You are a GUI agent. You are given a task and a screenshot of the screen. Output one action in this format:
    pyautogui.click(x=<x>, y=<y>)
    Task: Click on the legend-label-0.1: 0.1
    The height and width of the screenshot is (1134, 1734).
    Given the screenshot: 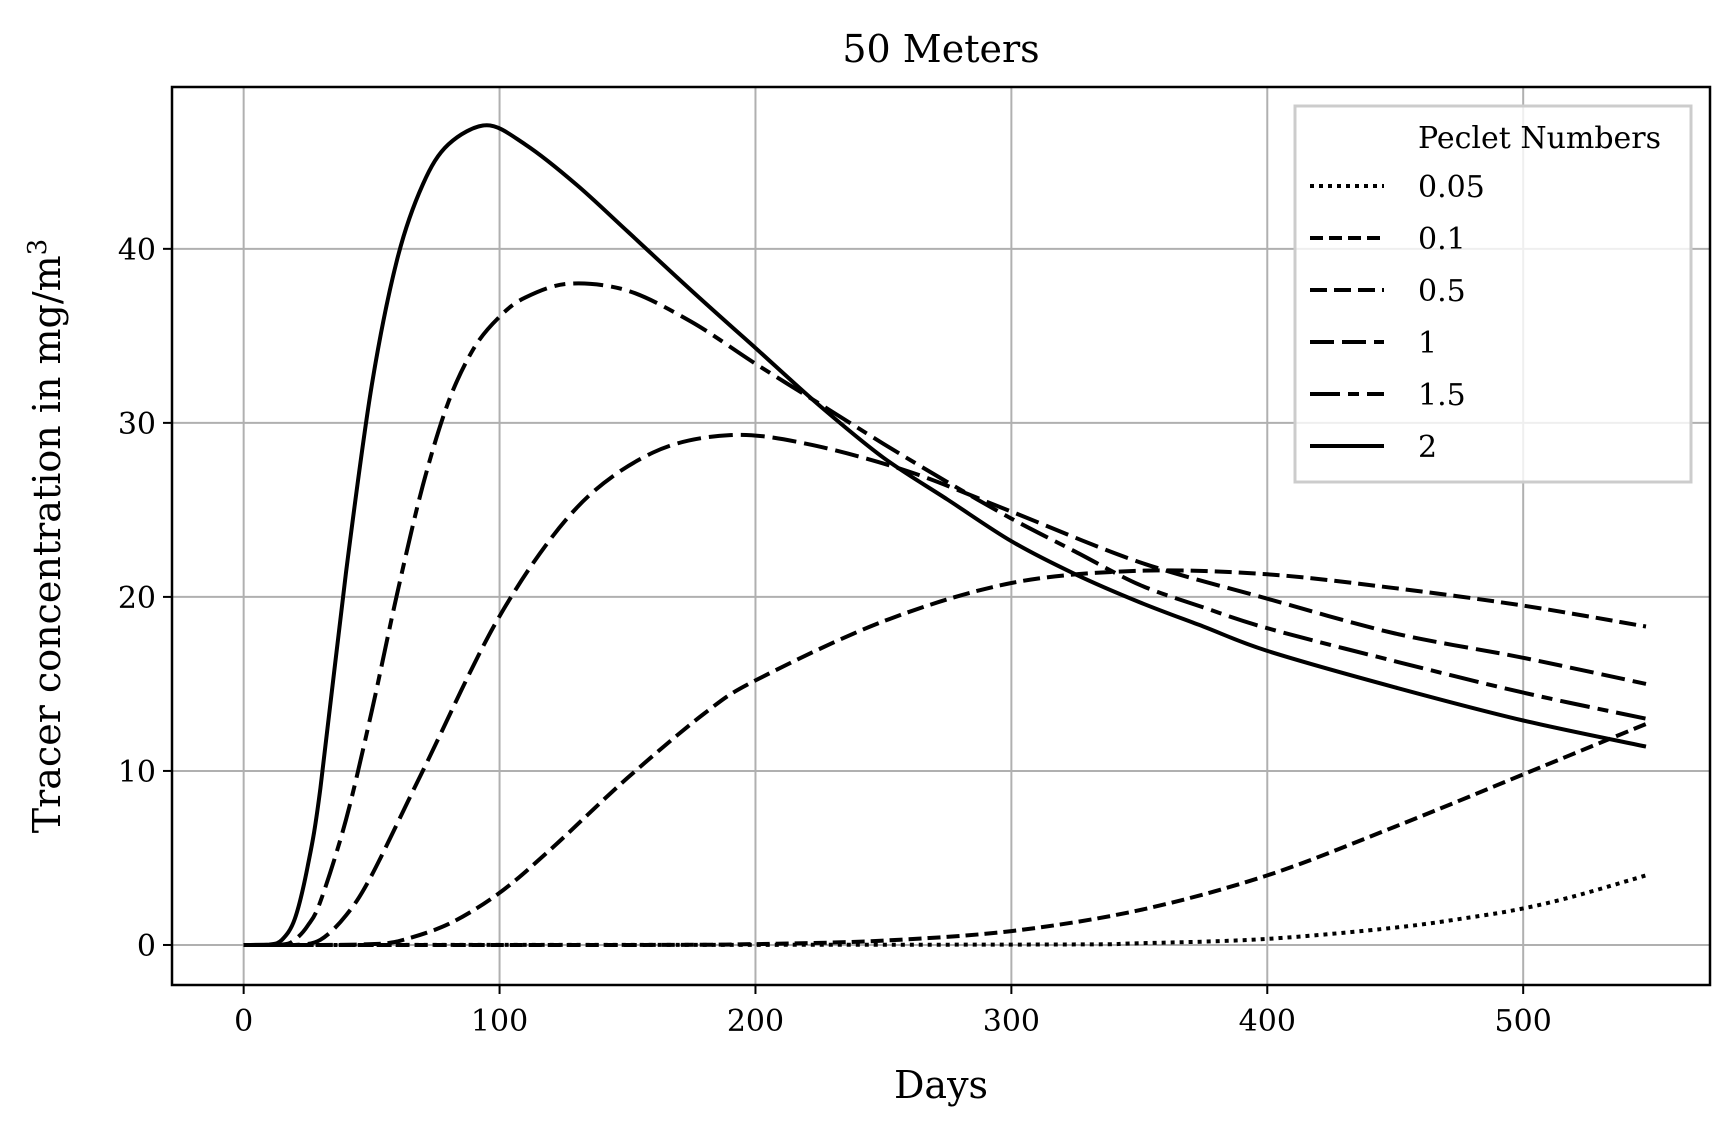 What is the action you would take?
    pyautogui.click(x=1442, y=239)
    